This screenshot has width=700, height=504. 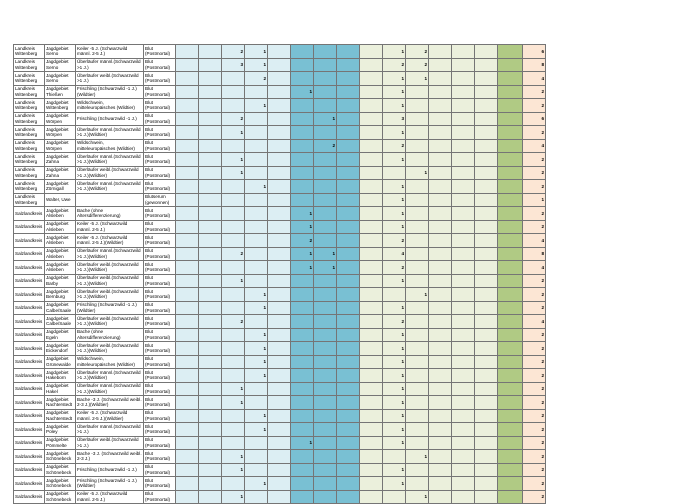 I want to click on hunting-area-cell: Jagdgebiet Poley, so click(x=60, y=429).